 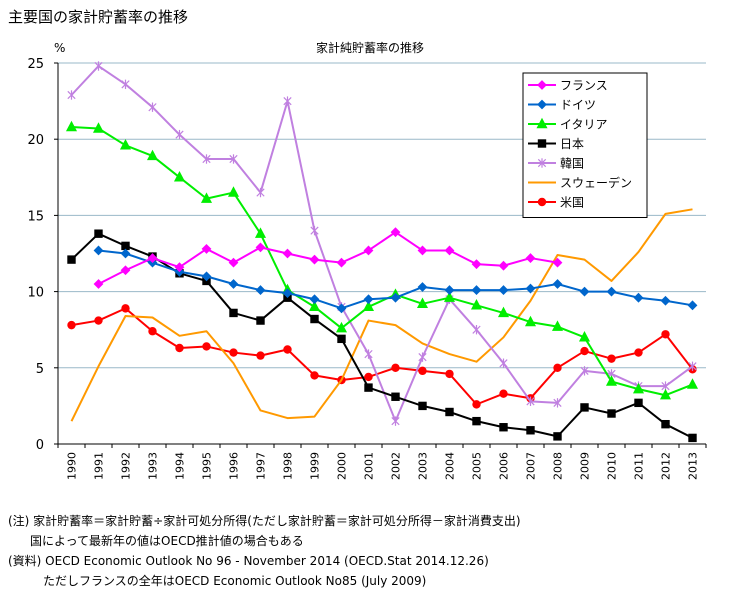 I want to click on series-line, so click(x=328, y=258).